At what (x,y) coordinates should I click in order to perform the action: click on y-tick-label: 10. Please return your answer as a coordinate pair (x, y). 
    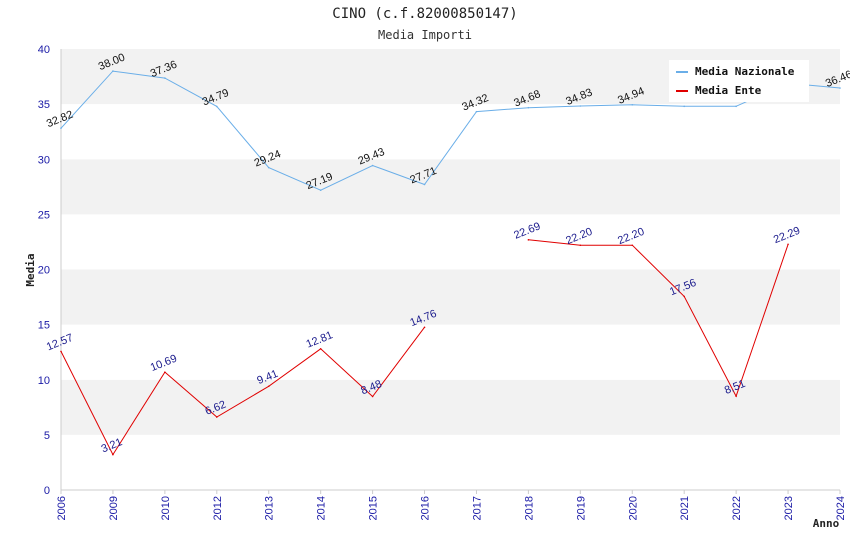
    Looking at the image, I should click on (44, 381).